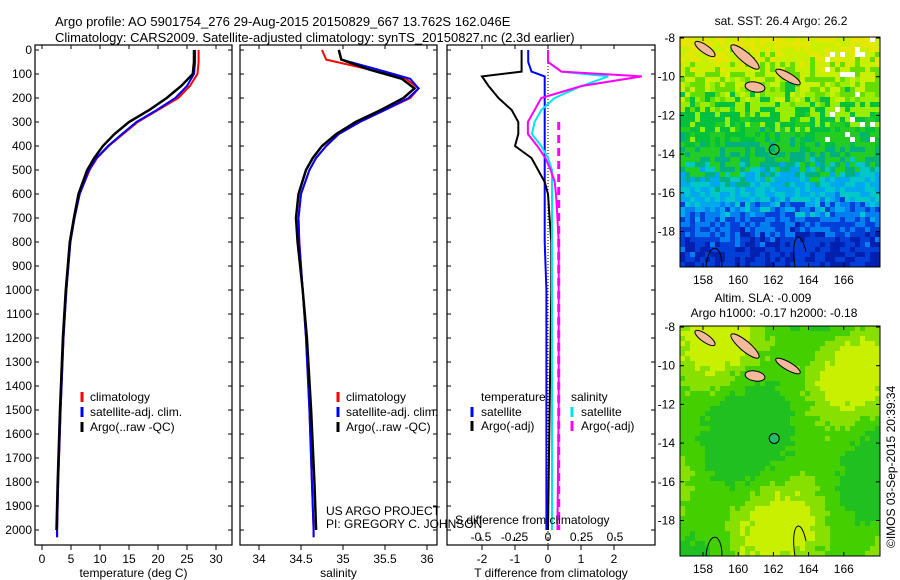  I want to click on x-tick-label: 10, so click(100, 559).